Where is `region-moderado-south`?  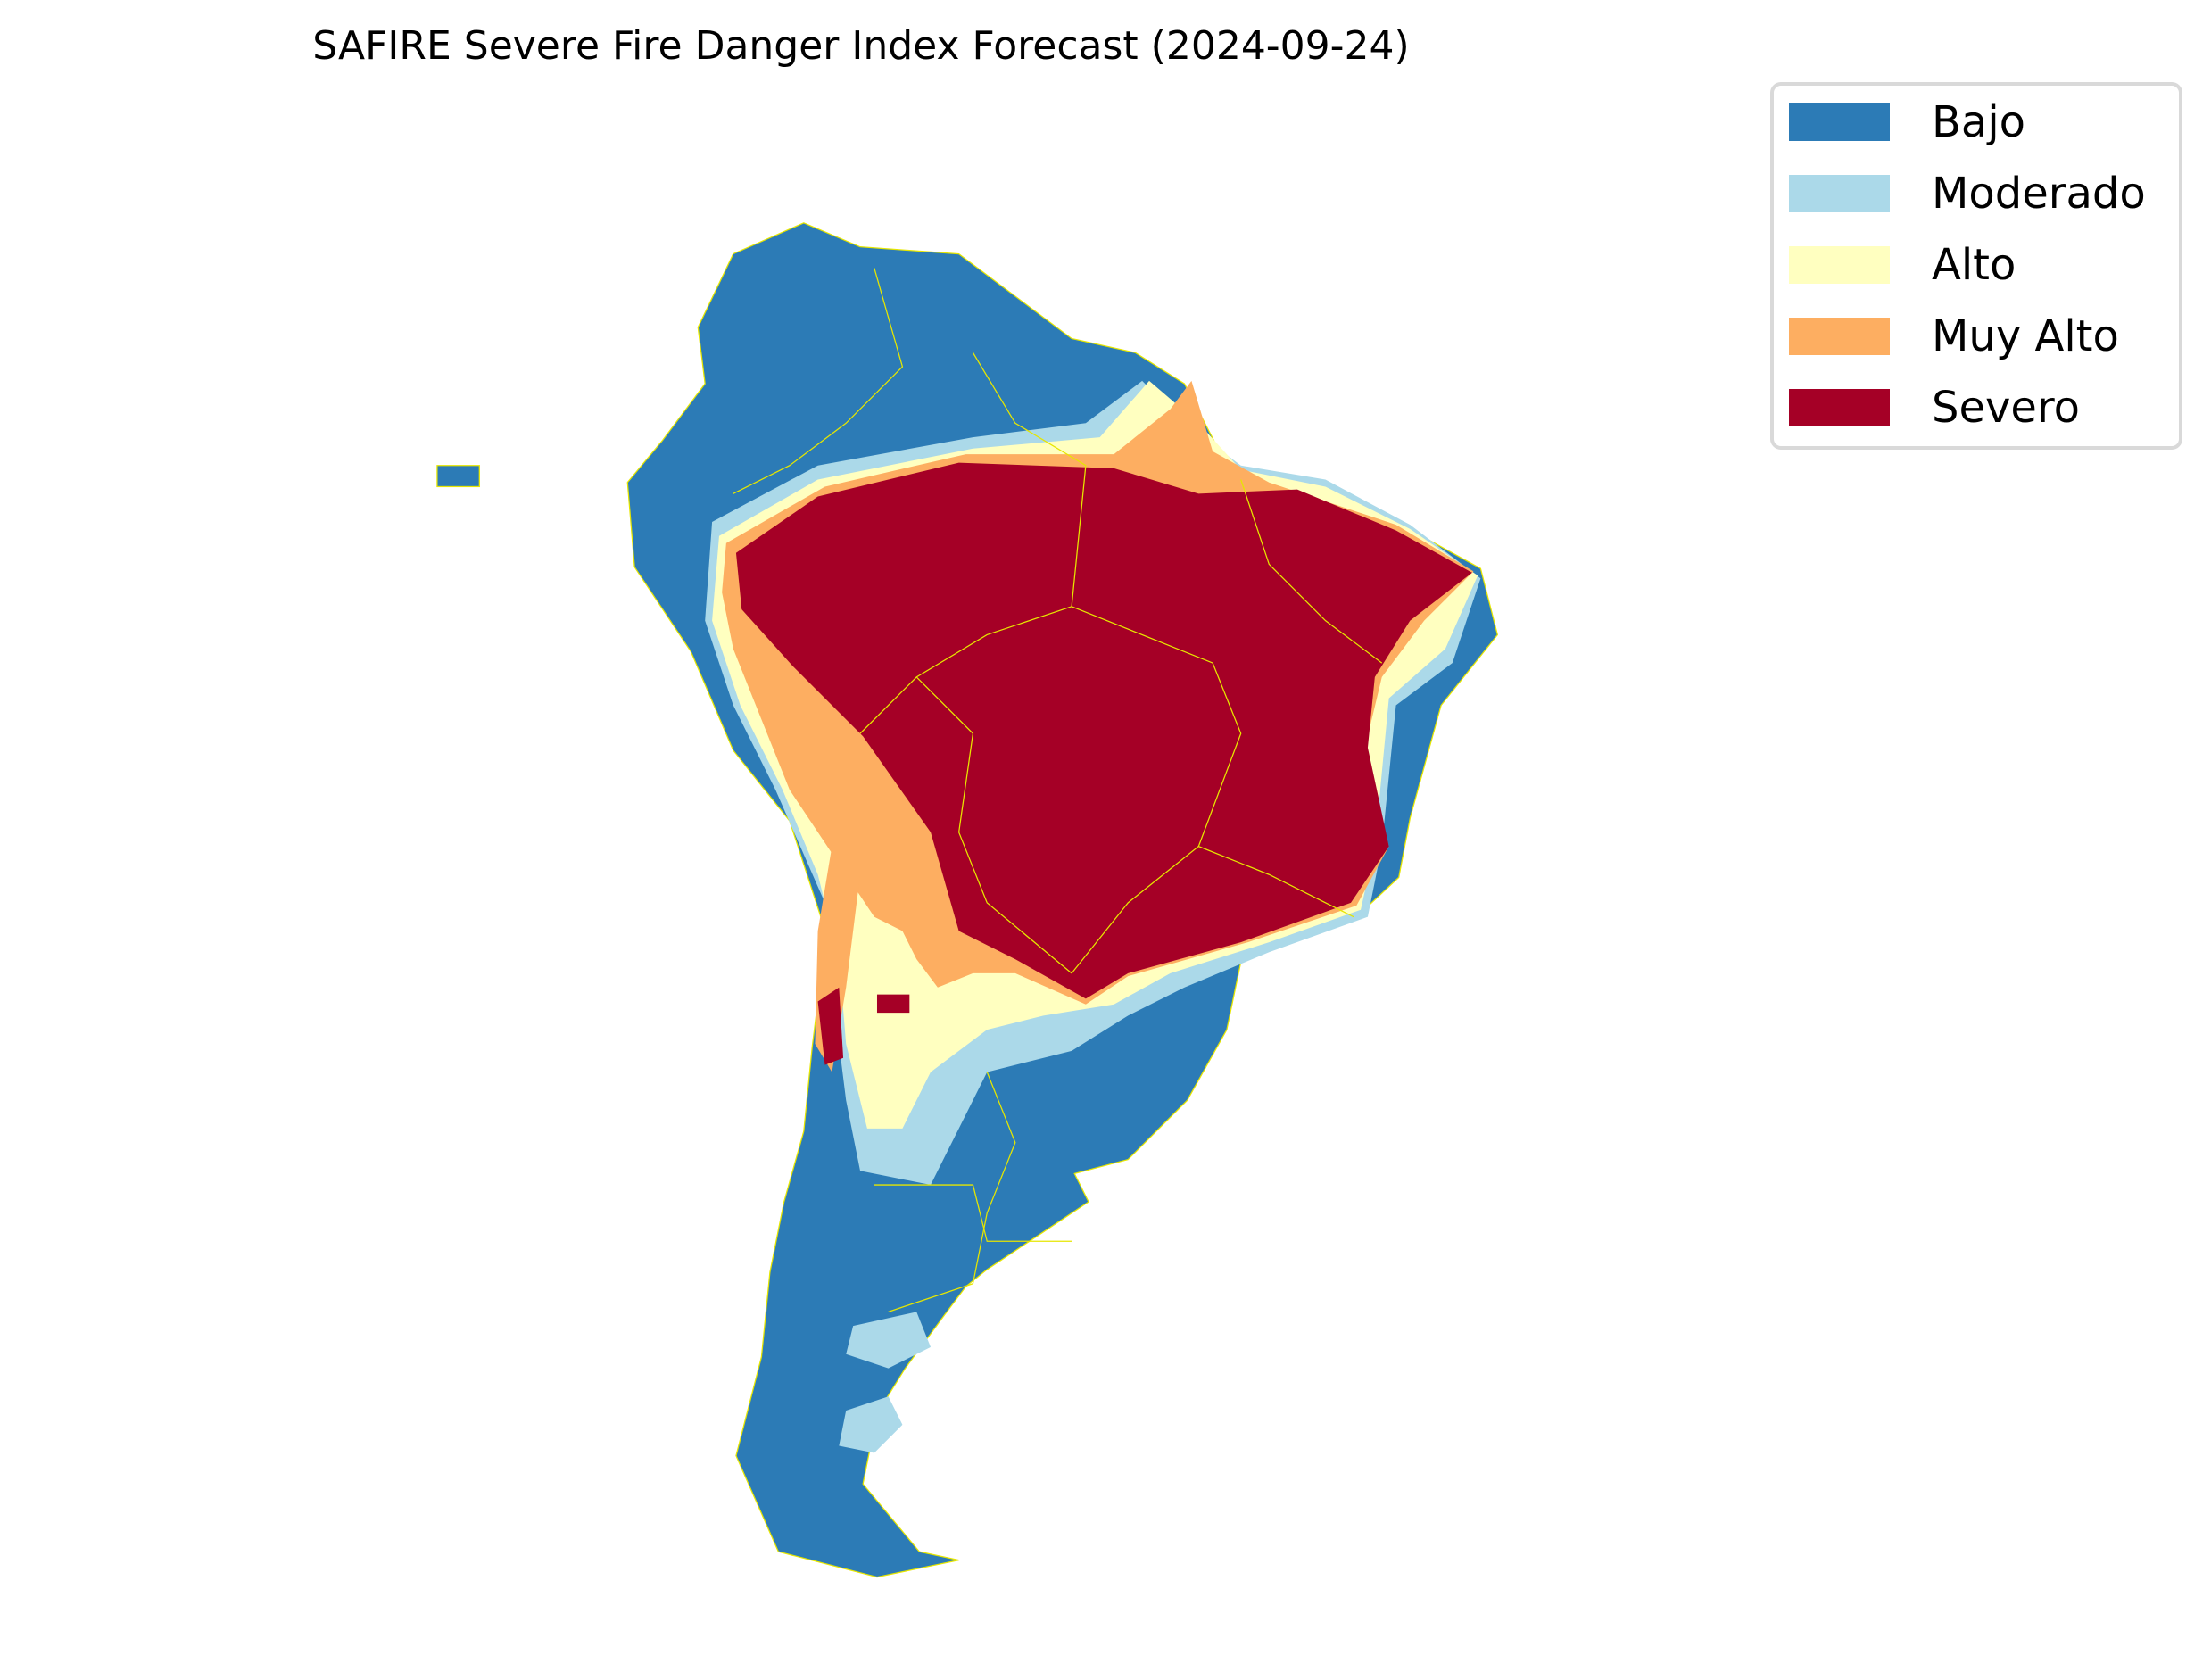
region-moderado-south is located at coordinates (871, 1424).